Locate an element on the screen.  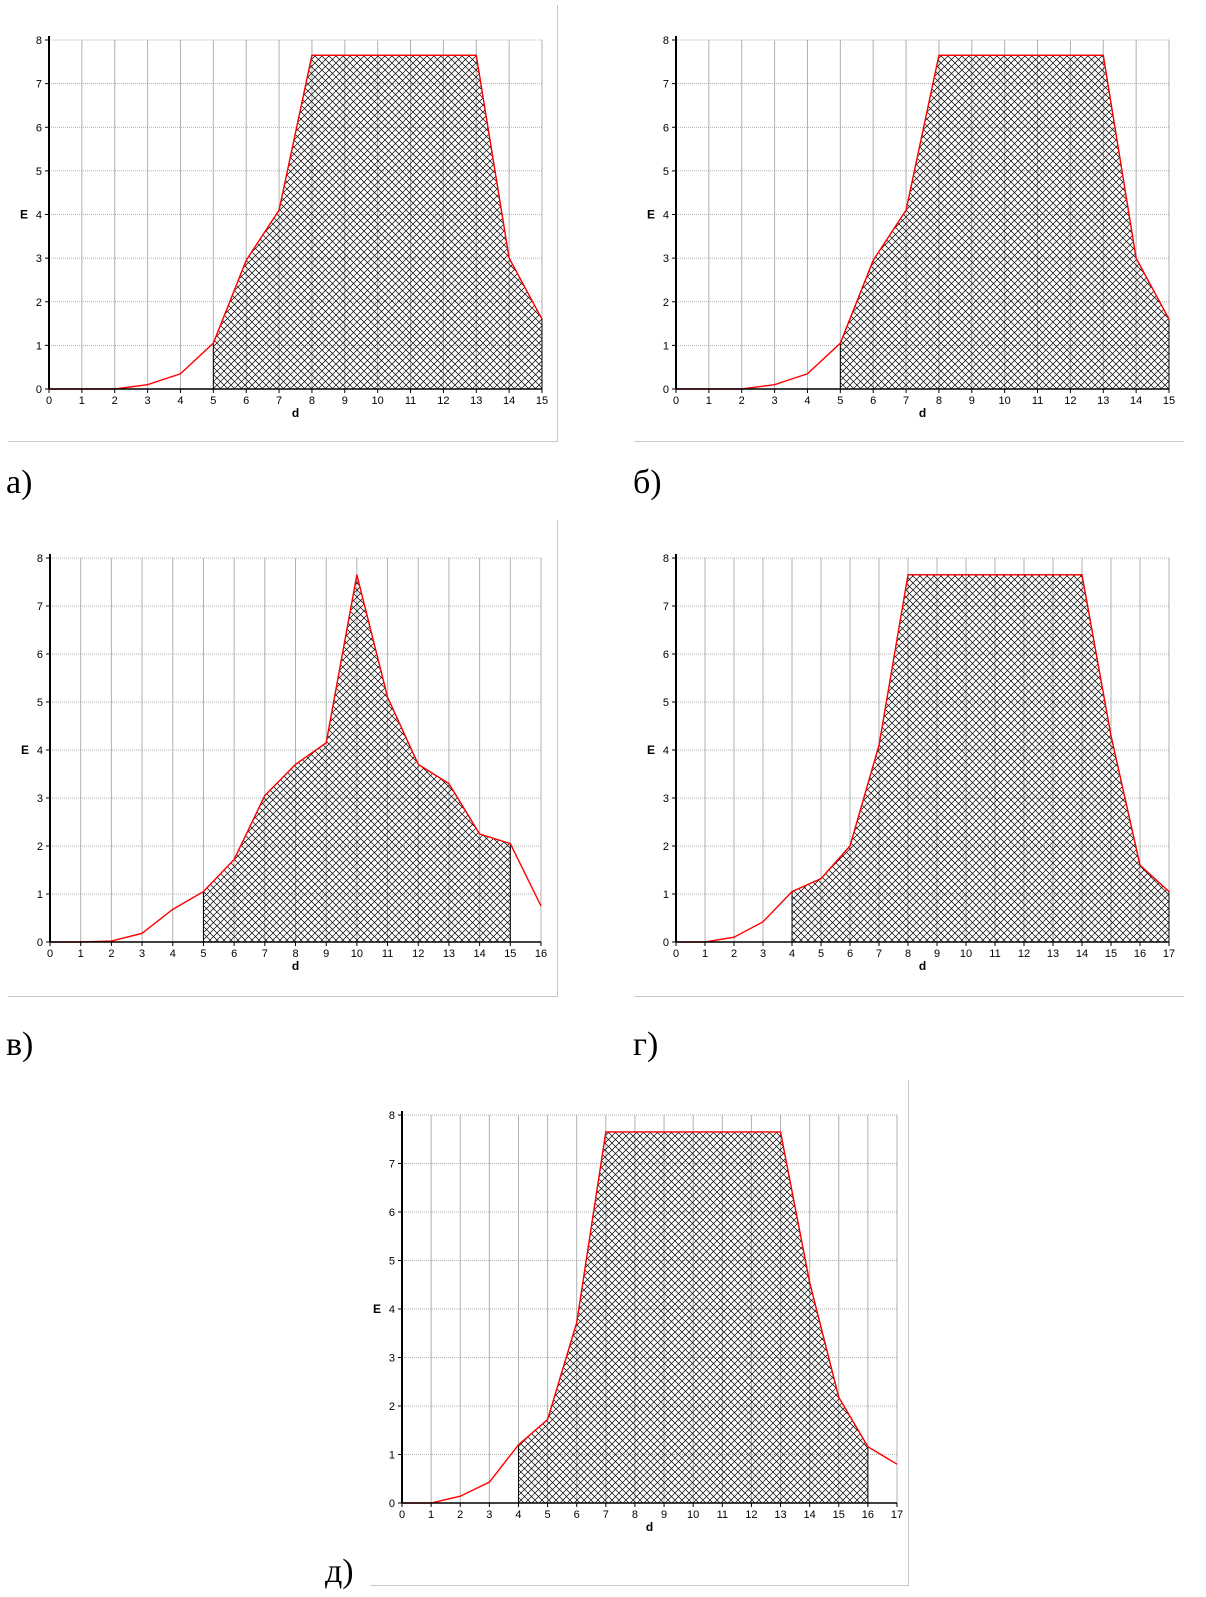
x-tick-label: 16 is located at coordinates (541, 954).